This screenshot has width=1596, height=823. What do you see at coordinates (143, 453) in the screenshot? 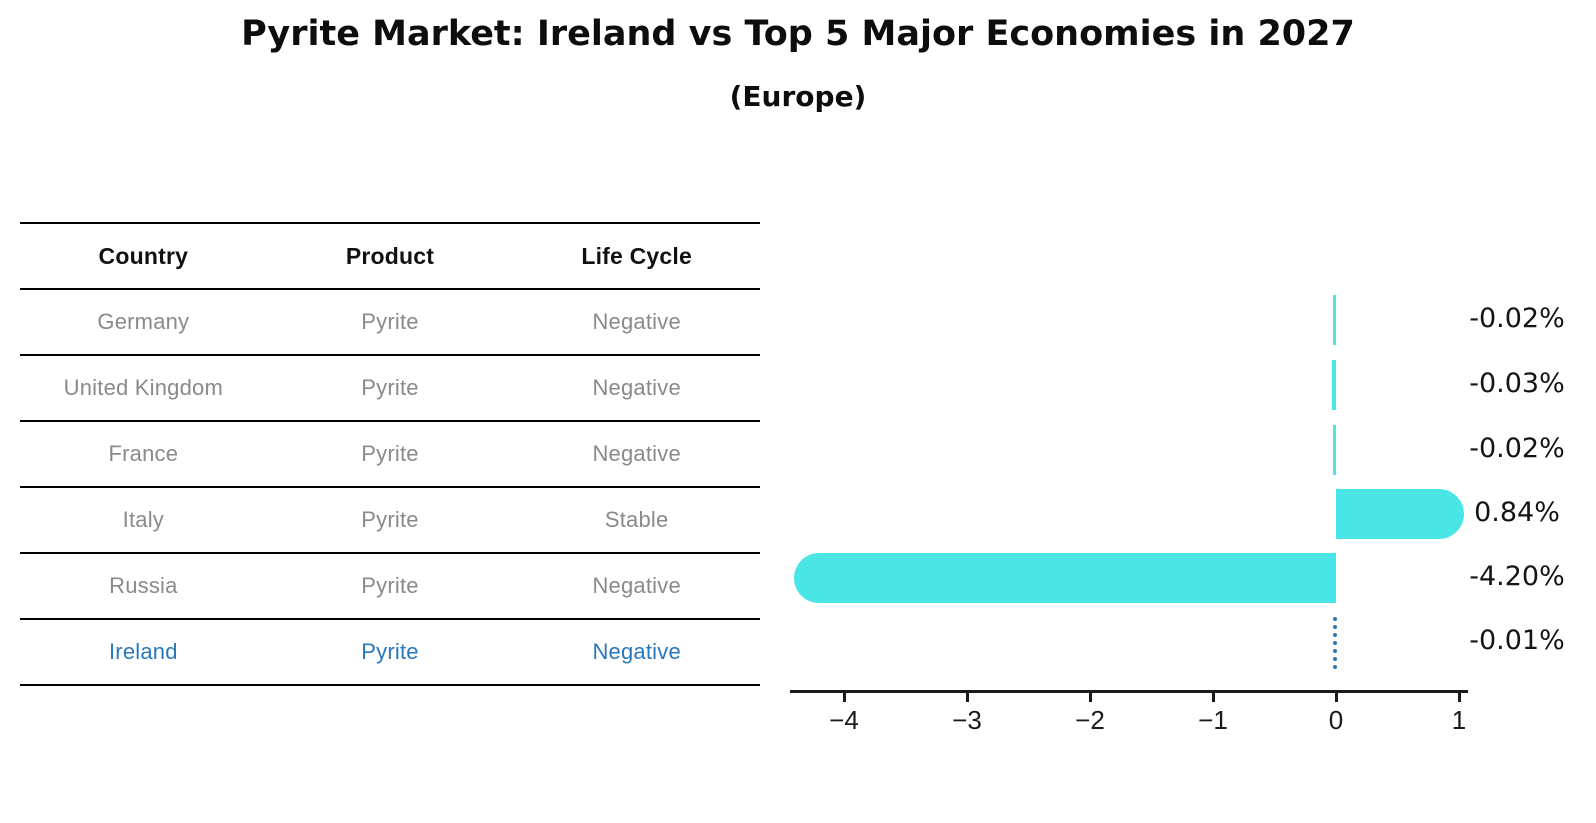
I see `table-cell: France` at bounding box center [143, 453].